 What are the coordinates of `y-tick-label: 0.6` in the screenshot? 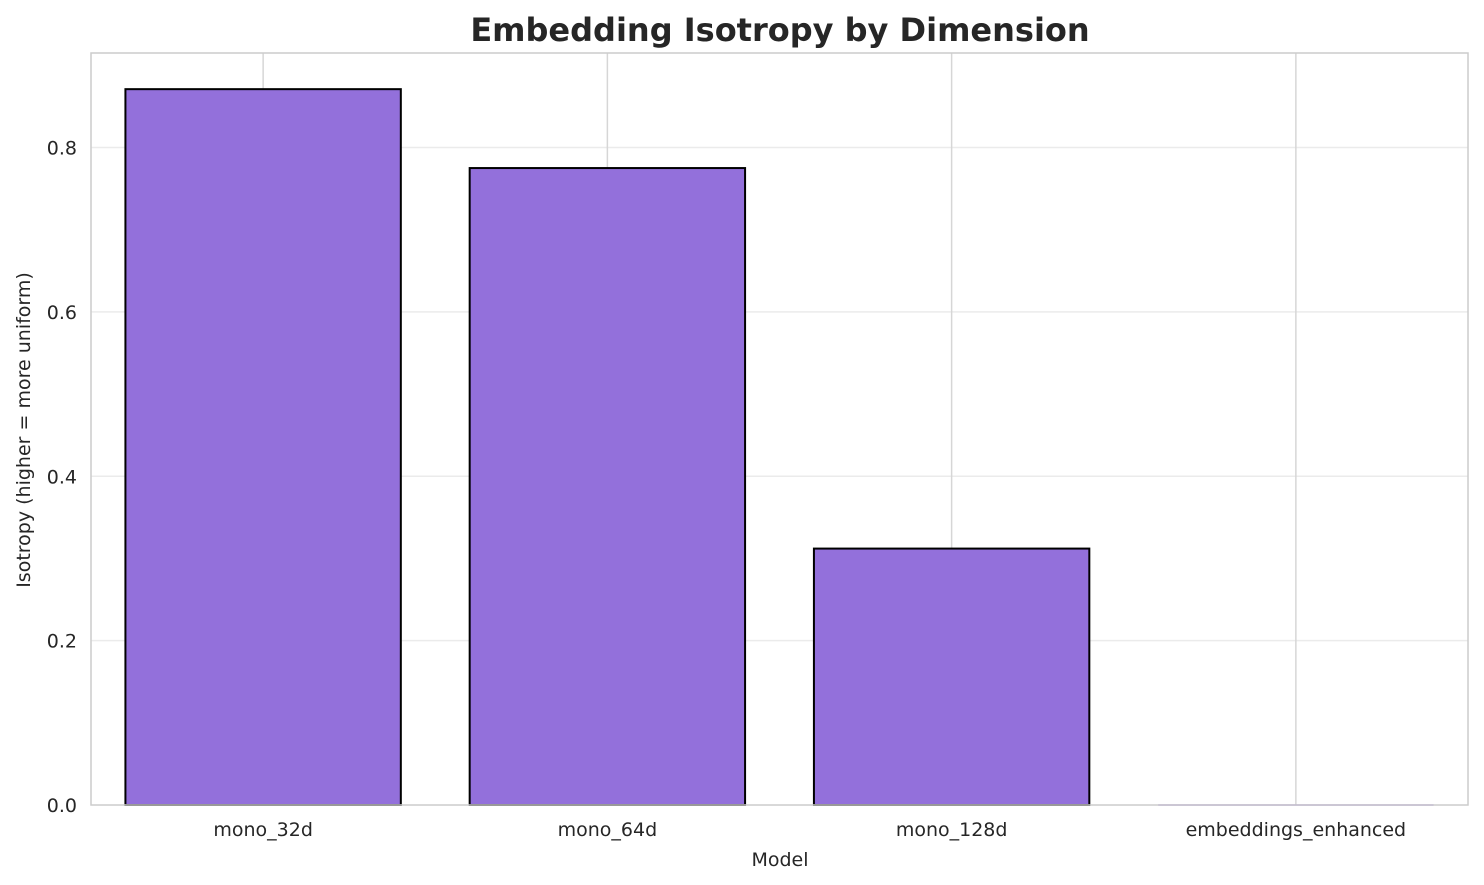 It's located at (62, 313).